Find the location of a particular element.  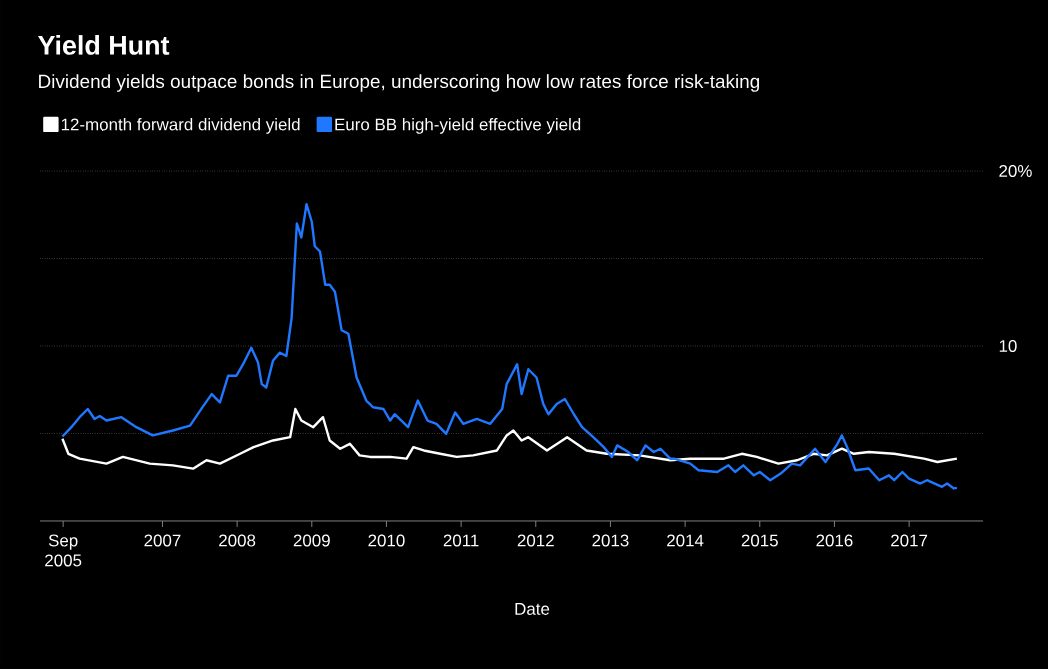

chart-subtitle: Dividend yields outpace bonds in Europe, underscoring how low rates force risk-taking is located at coordinates (399, 83).